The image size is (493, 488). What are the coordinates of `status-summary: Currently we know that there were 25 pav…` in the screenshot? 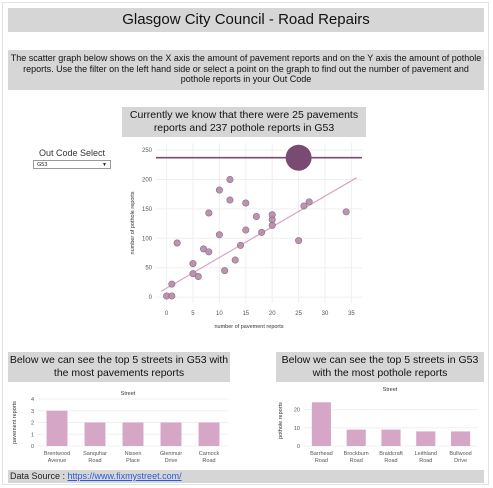 It's located at (244, 122).